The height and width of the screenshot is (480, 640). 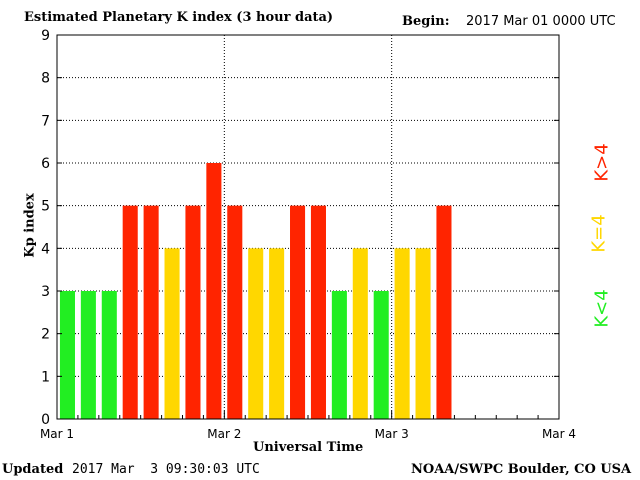 I want to click on y-tick-label: 9, so click(x=45, y=36).